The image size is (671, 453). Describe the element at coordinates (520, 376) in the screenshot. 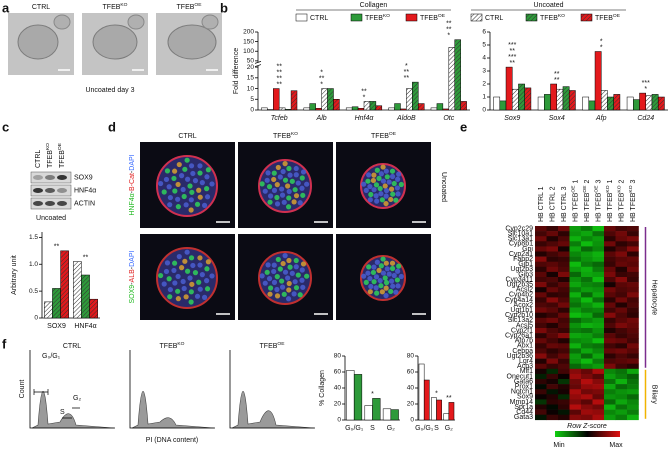

I see `row-label: Onecut1` at that location.